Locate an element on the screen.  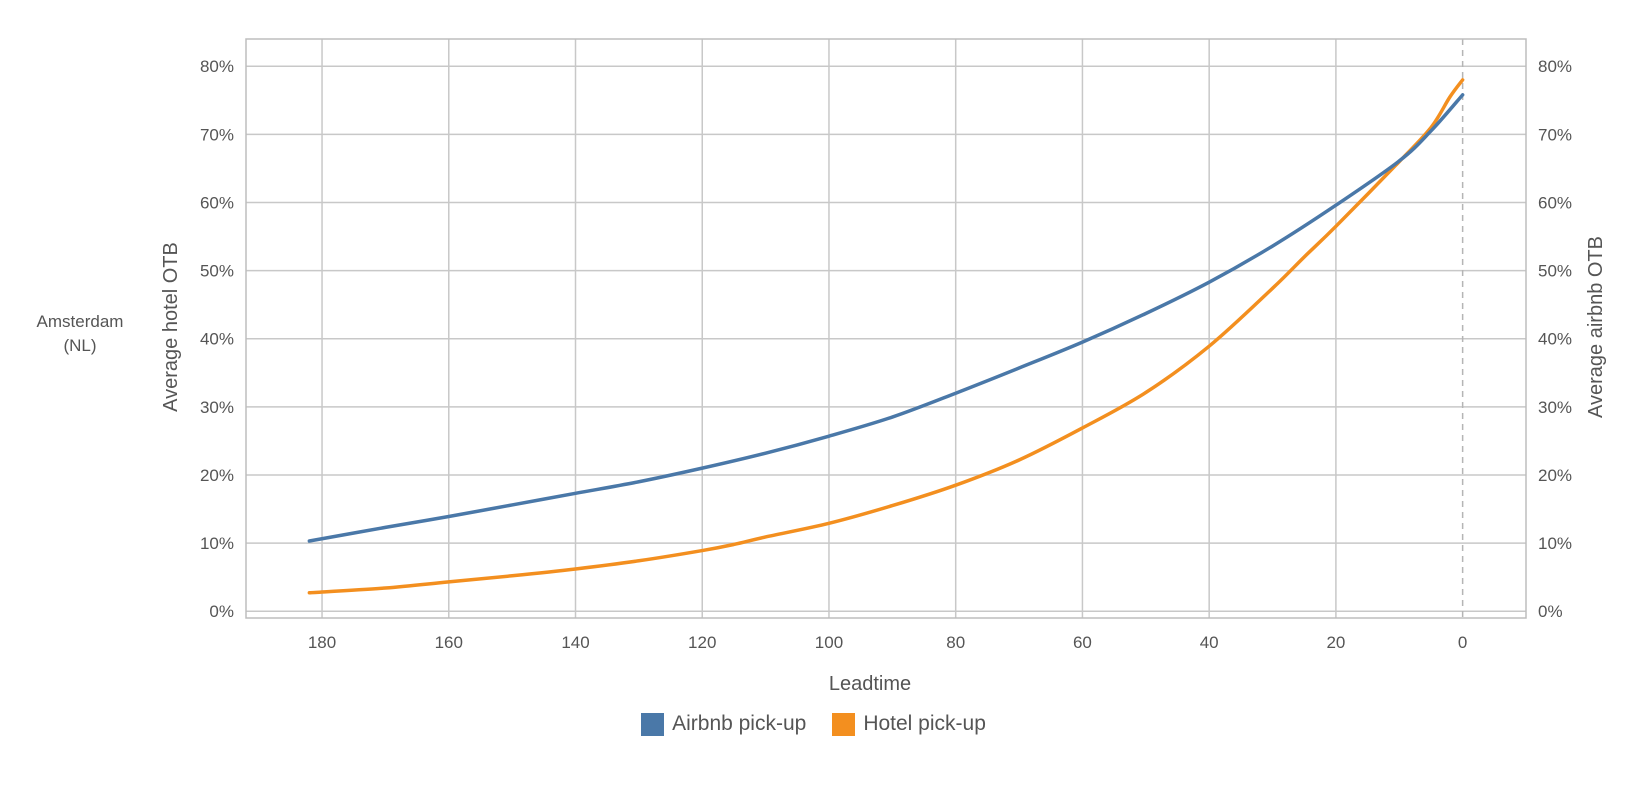
y-tick-label-right: 30% is located at coordinates (1555, 407).